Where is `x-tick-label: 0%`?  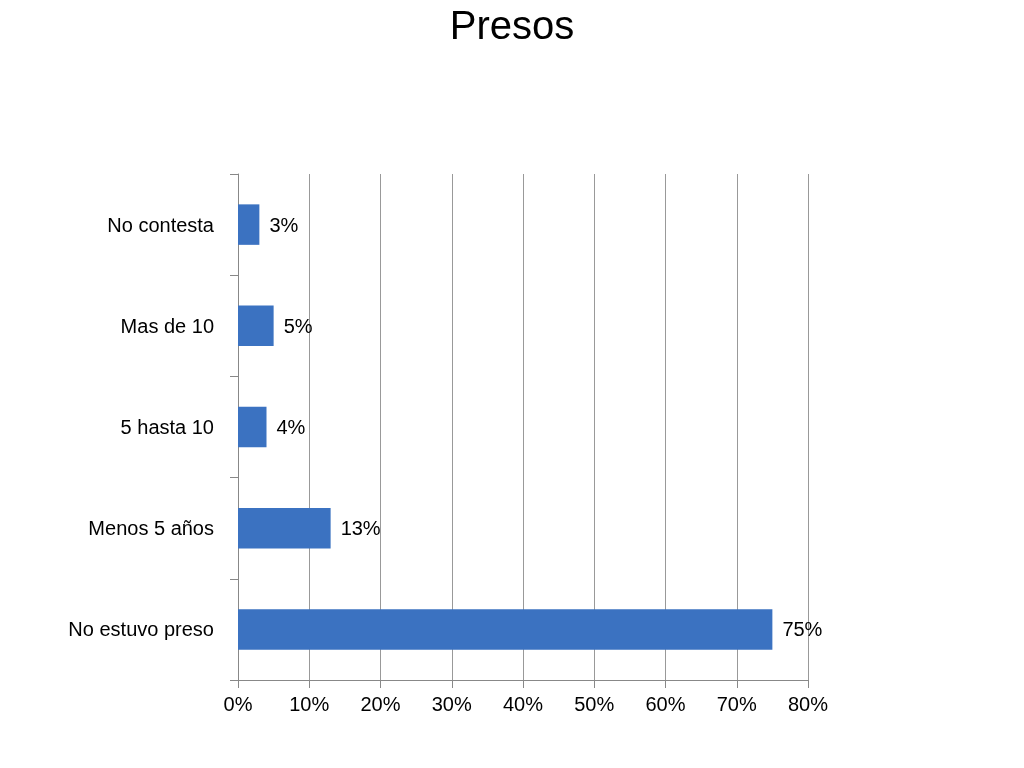 x-tick-label: 0% is located at coordinates (238, 704).